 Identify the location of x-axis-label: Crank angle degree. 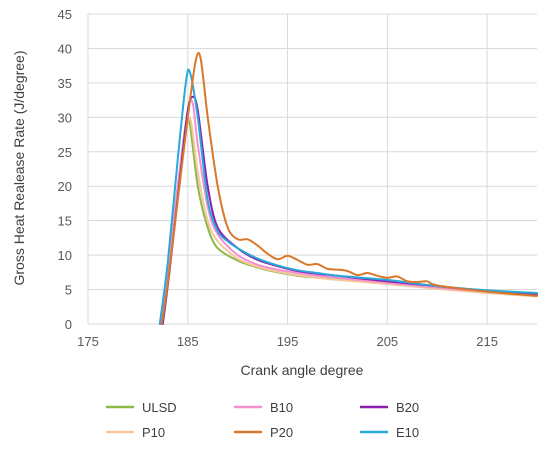
(302, 370).